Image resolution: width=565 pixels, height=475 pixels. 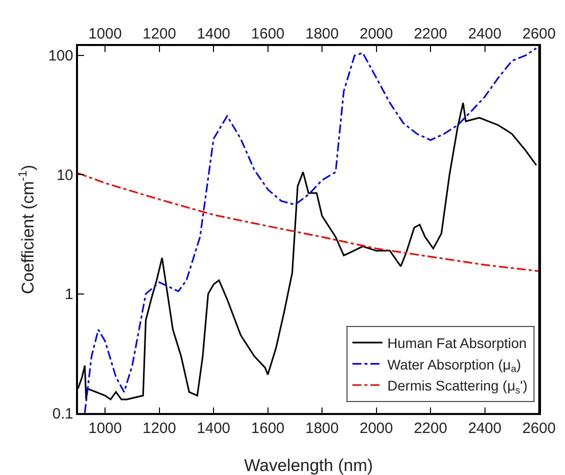 What do you see at coordinates (105, 428) in the screenshot?
I see `x2-tick-label: 1000` at bounding box center [105, 428].